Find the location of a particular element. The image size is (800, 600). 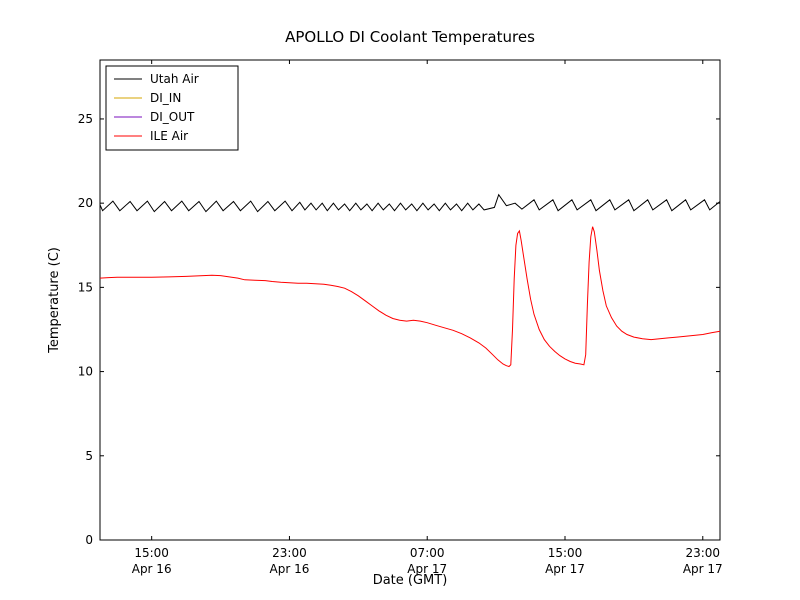

y-tick-label: 10 is located at coordinates (85, 372).